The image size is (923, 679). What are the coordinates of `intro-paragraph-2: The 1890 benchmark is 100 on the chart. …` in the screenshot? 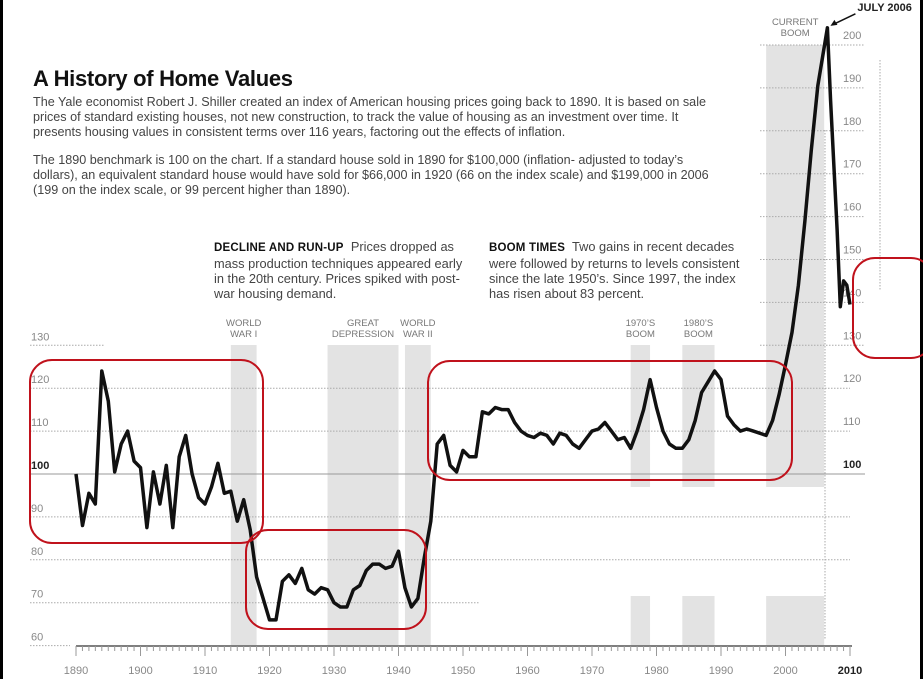 It's located at (371, 175).